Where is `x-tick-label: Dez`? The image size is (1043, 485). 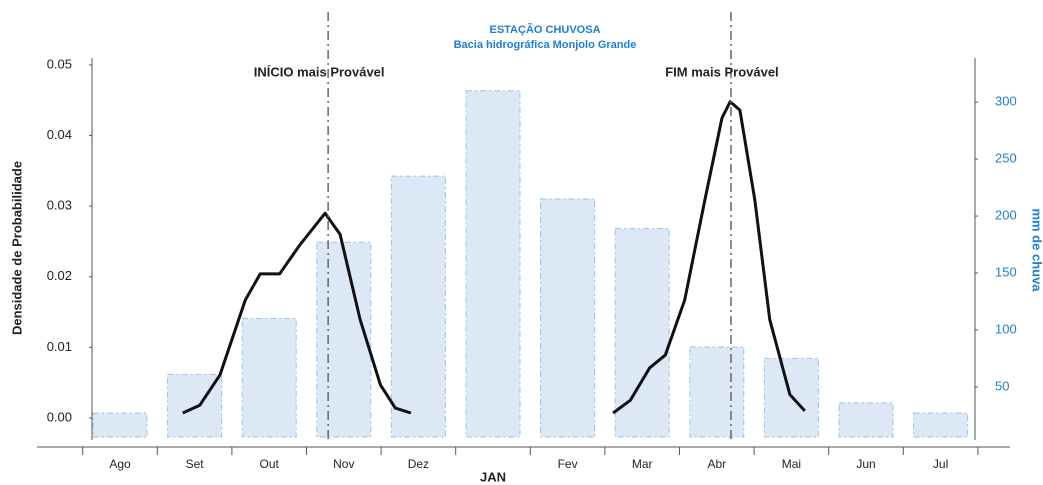 x-tick-label: Dez is located at coordinates (418, 464).